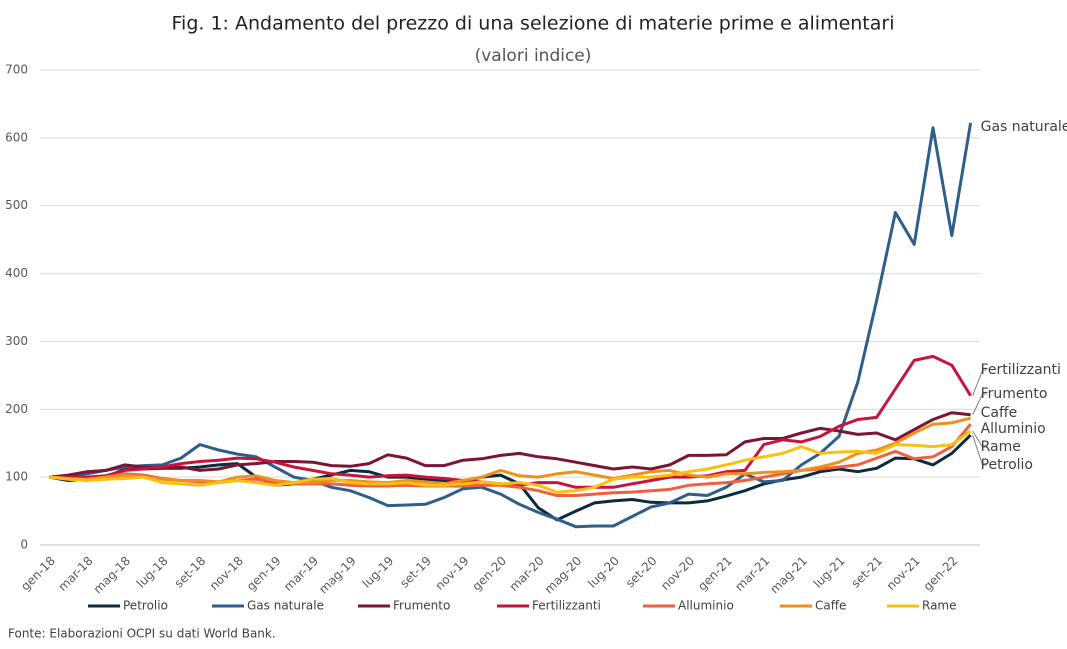 The width and height of the screenshot is (1067, 649). Describe the element at coordinates (903, 573) in the screenshot. I see `x-tick-label: nov-21` at that location.